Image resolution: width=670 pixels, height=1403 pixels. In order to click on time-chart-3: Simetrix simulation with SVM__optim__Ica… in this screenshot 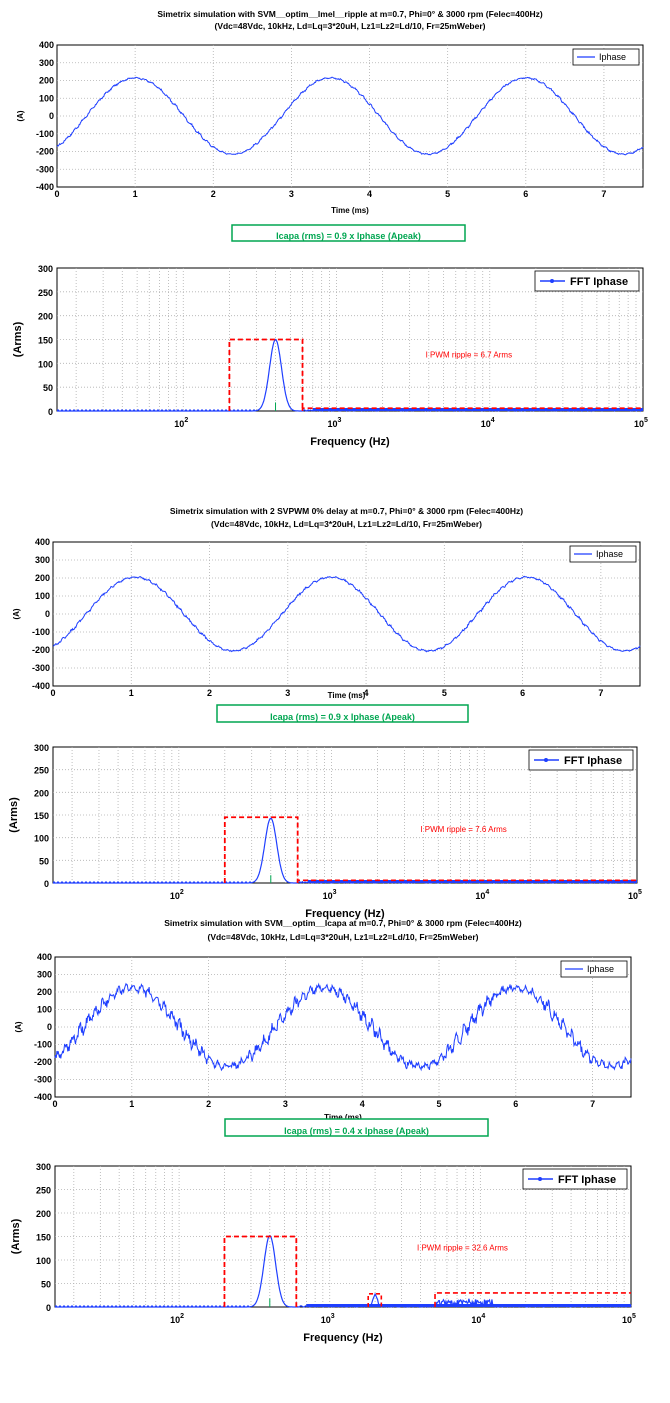, I will do `click(323, 1020)`.